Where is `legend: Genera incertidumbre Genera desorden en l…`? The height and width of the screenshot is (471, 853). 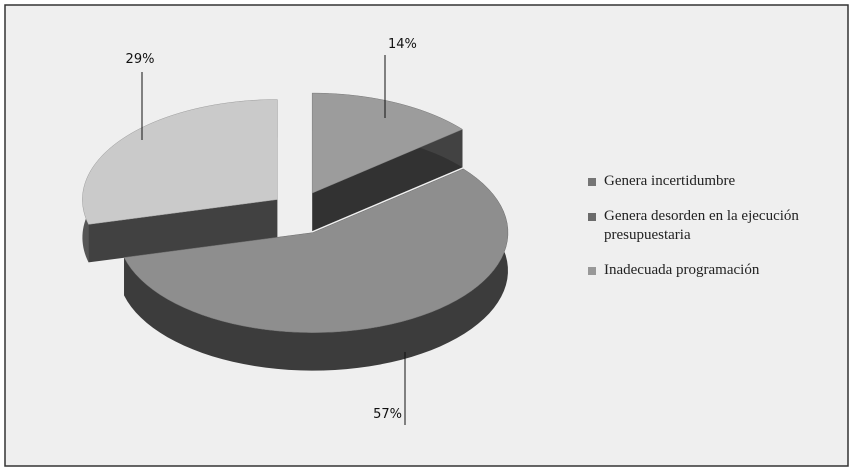
legend: Genera incertidumbre Genera desorden en l… is located at coordinates (717, 234).